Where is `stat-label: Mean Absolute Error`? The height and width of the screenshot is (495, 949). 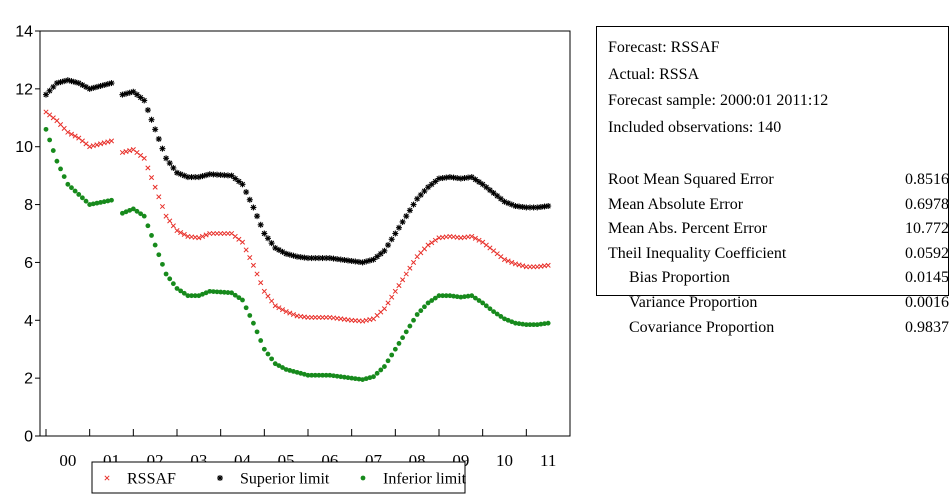
stat-label: Mean Absolute Error is located at coordinates (676, 204).